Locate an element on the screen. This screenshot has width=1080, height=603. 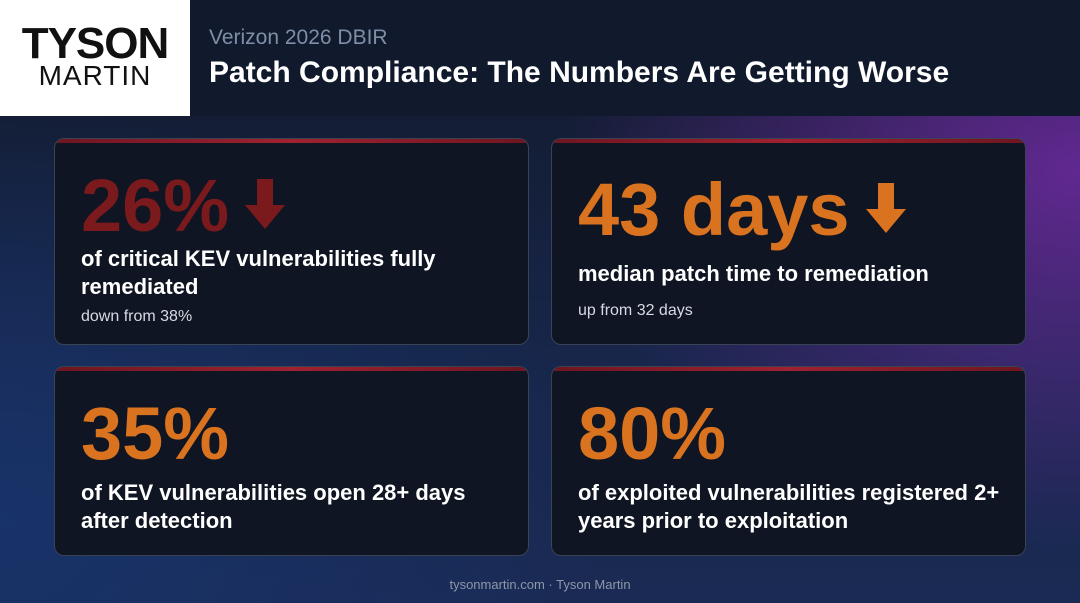
stat-row: 43 days is located at coordinates (743, 210).